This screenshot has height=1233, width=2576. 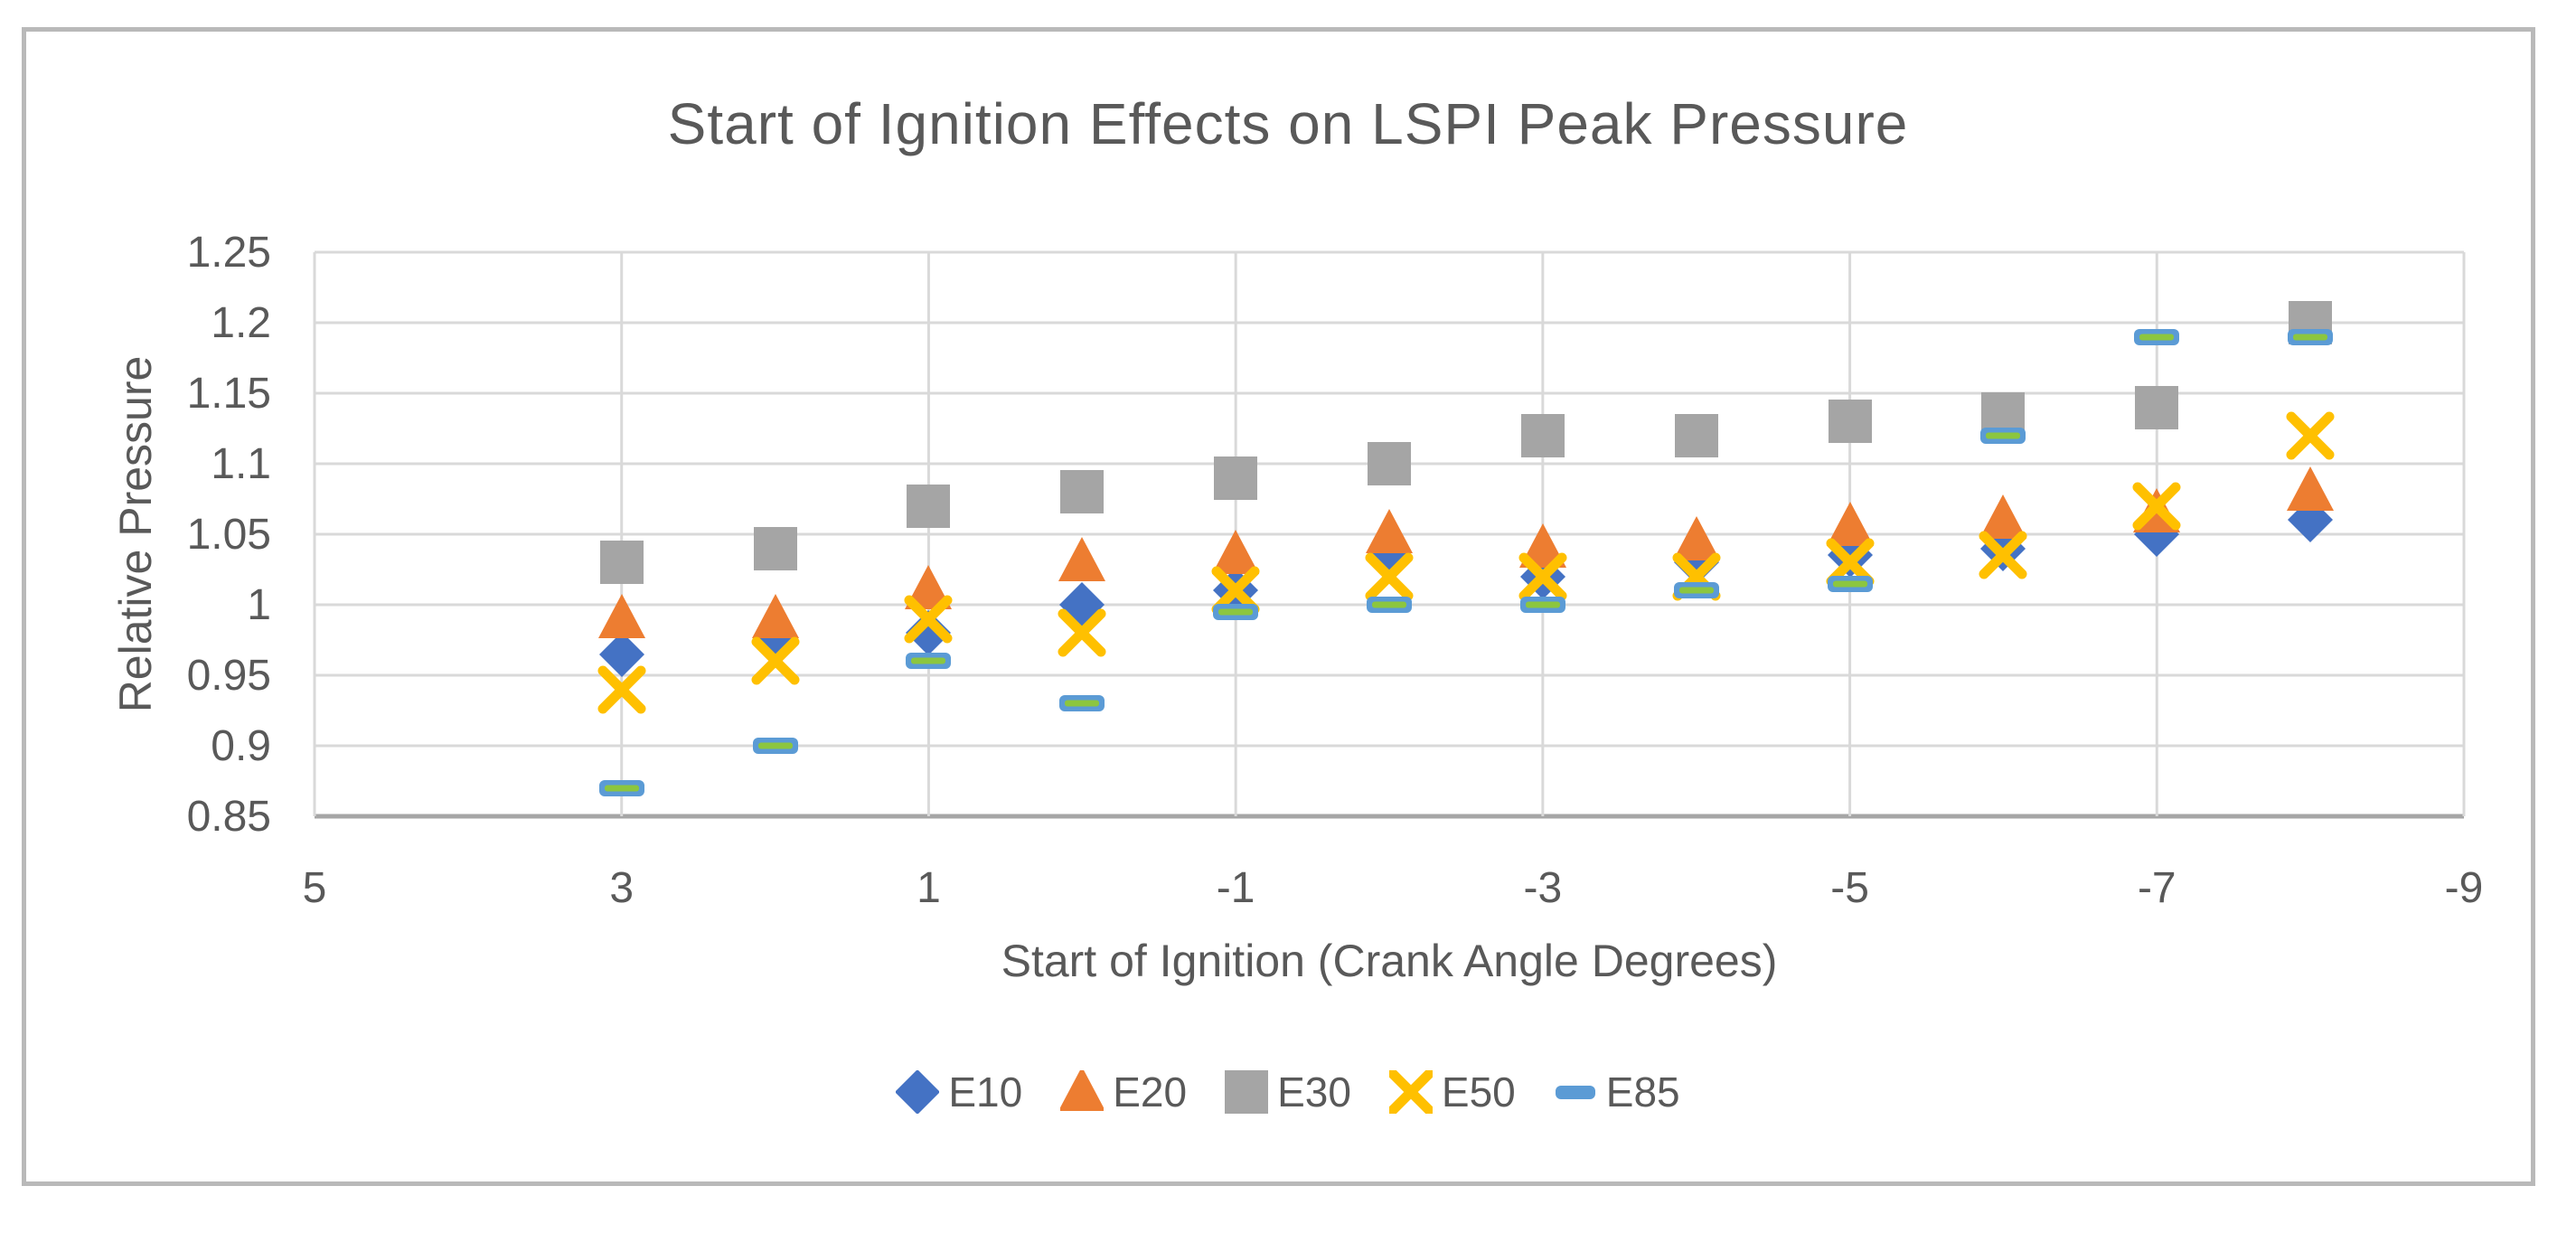 What do you see at coordinates (1082, 632) in the screenshot?
I see `point-E50-x0` at bounding box center [1082, 632].